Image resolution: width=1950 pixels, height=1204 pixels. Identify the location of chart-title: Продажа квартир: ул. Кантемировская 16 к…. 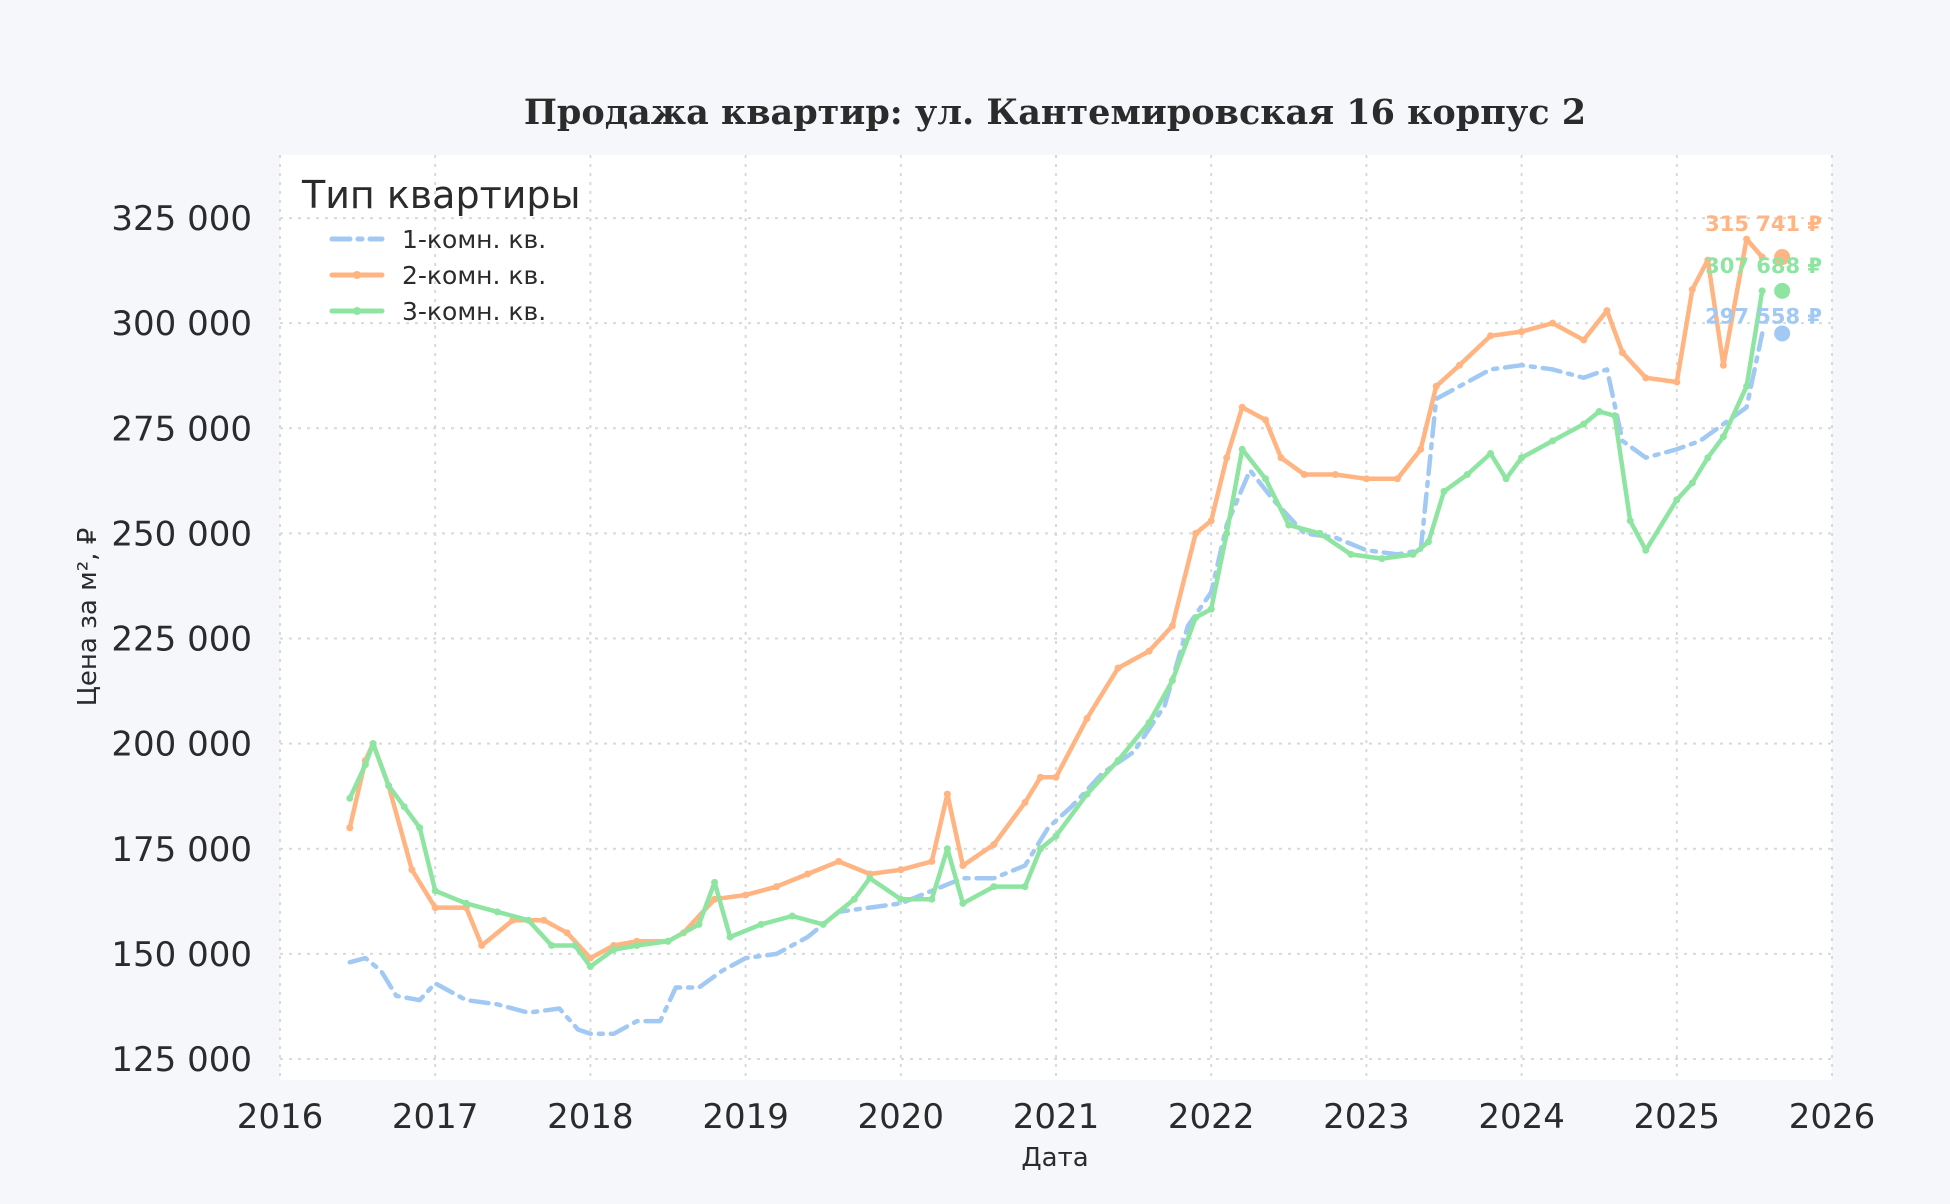
(1055, 112).